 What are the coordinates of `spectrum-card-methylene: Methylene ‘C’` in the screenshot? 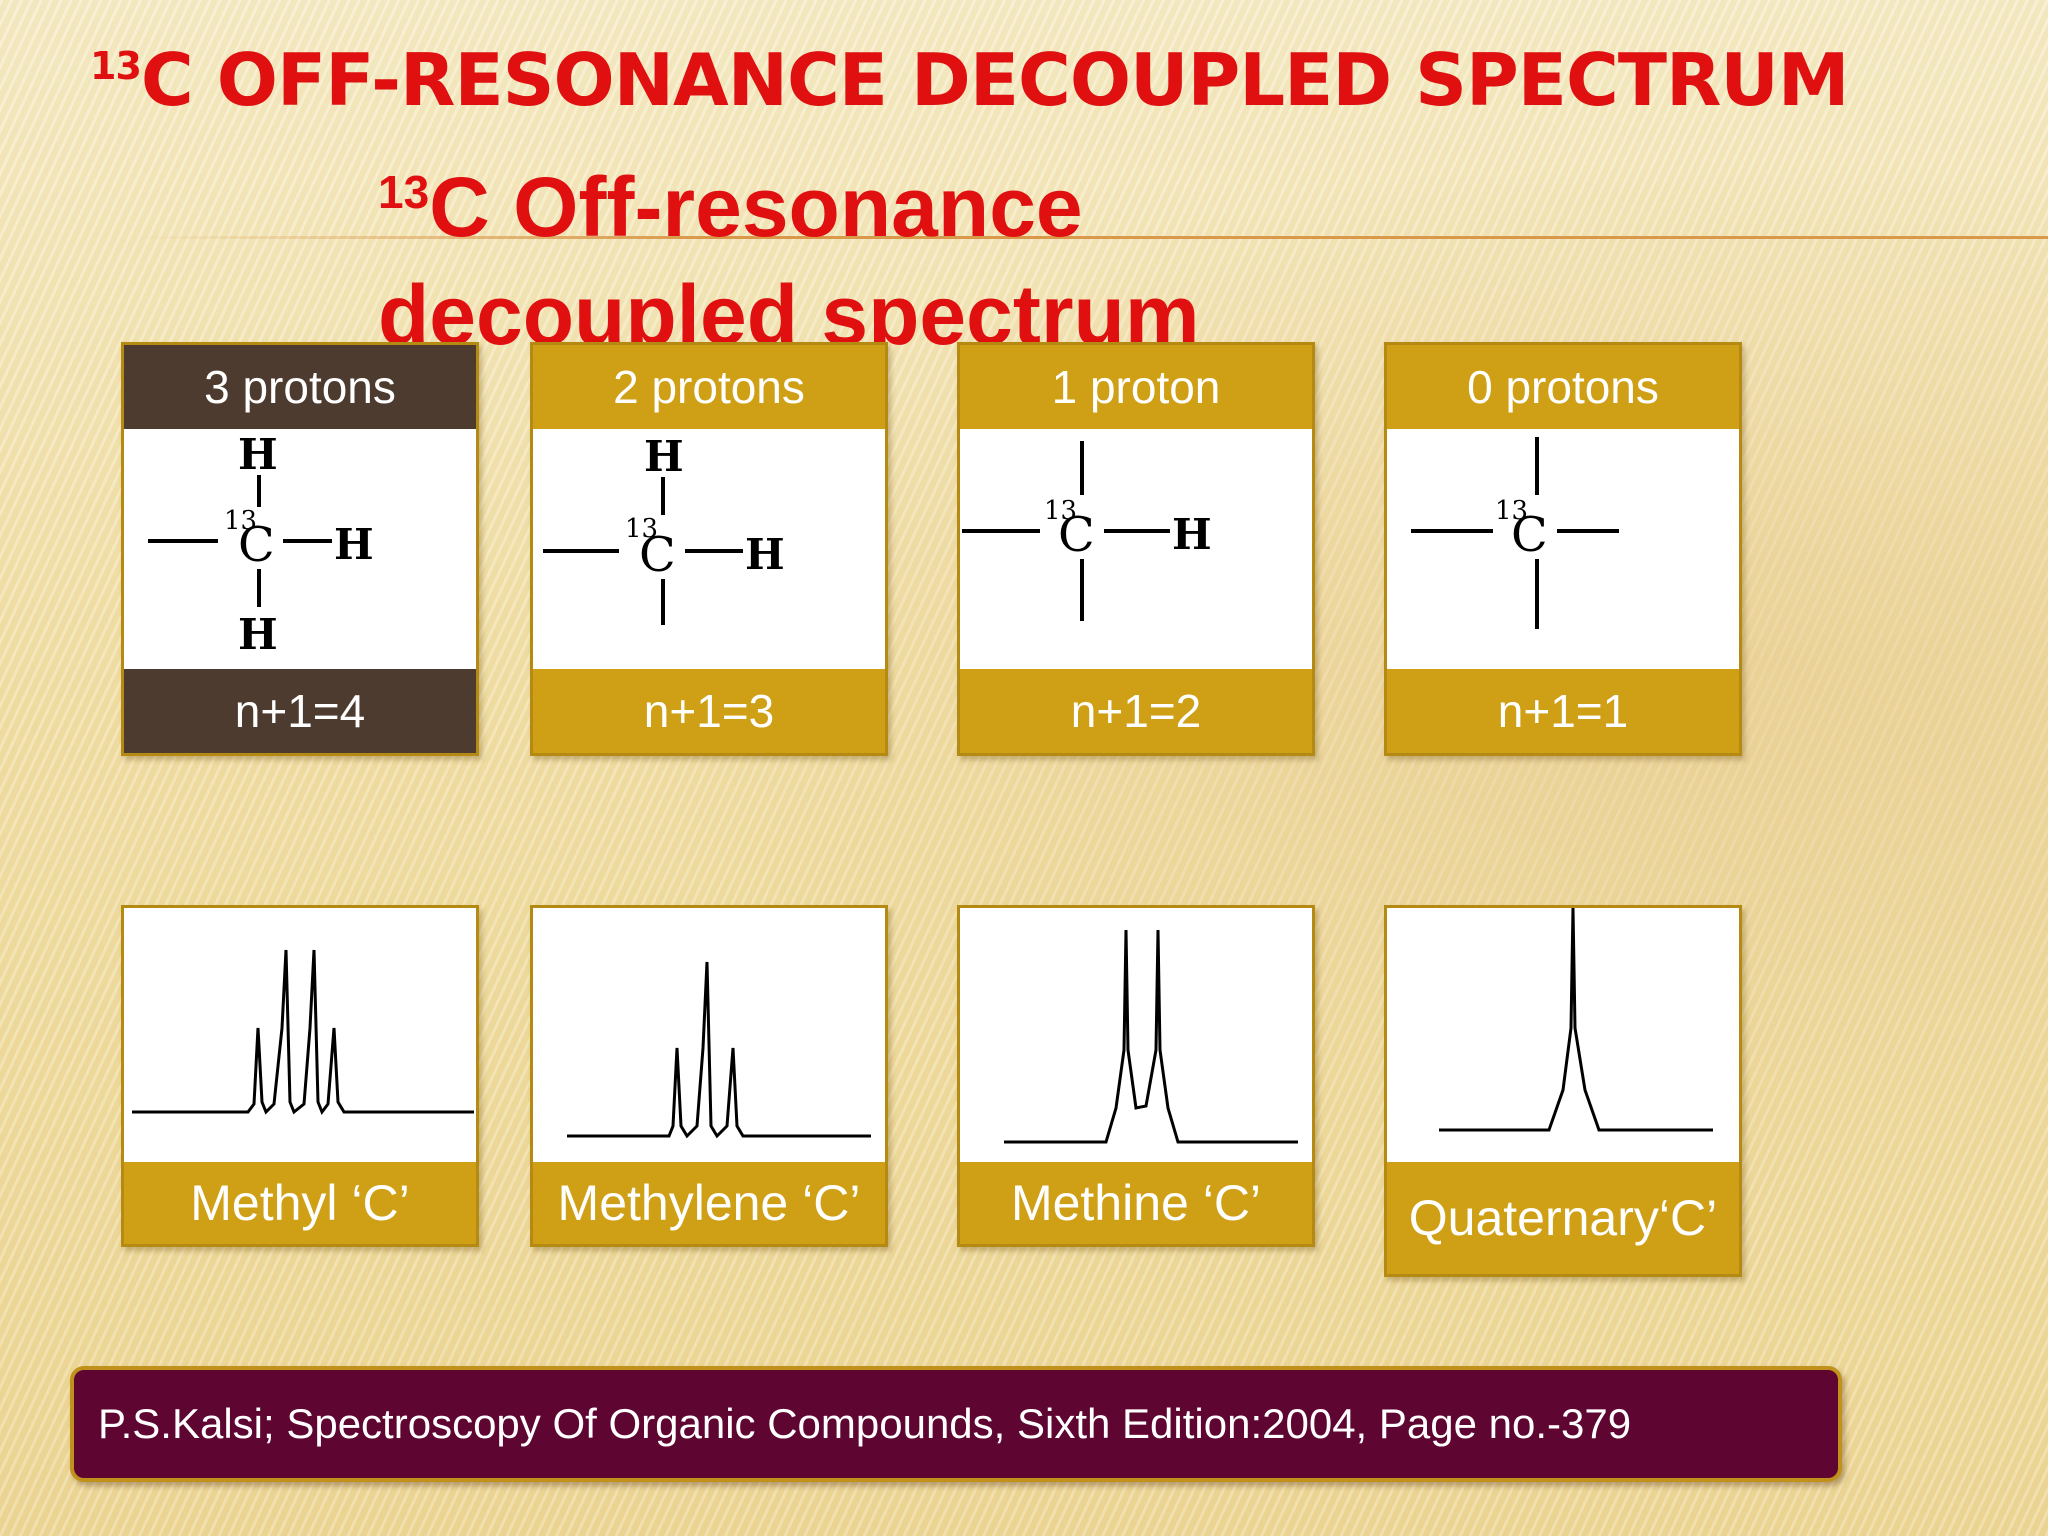 It's located at (709, 1076).